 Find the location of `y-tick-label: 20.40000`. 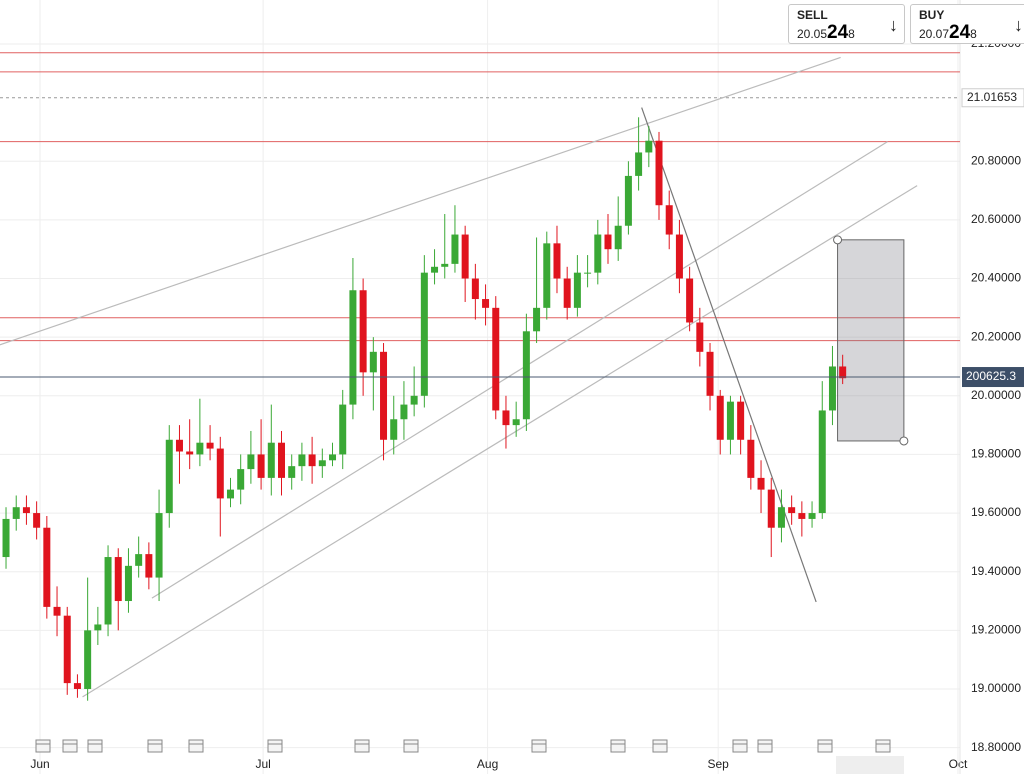

y-tick-label: 20.40000 is located at coordinates (996, 278).